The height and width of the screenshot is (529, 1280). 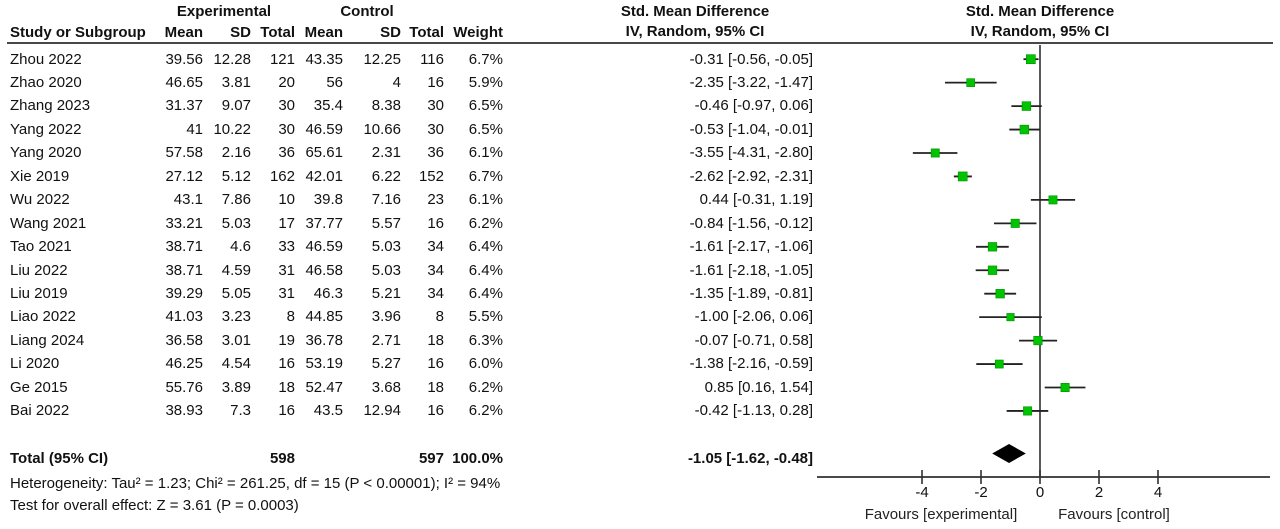 I want to click on experimental-total: 18, so click(x=286, y=387).